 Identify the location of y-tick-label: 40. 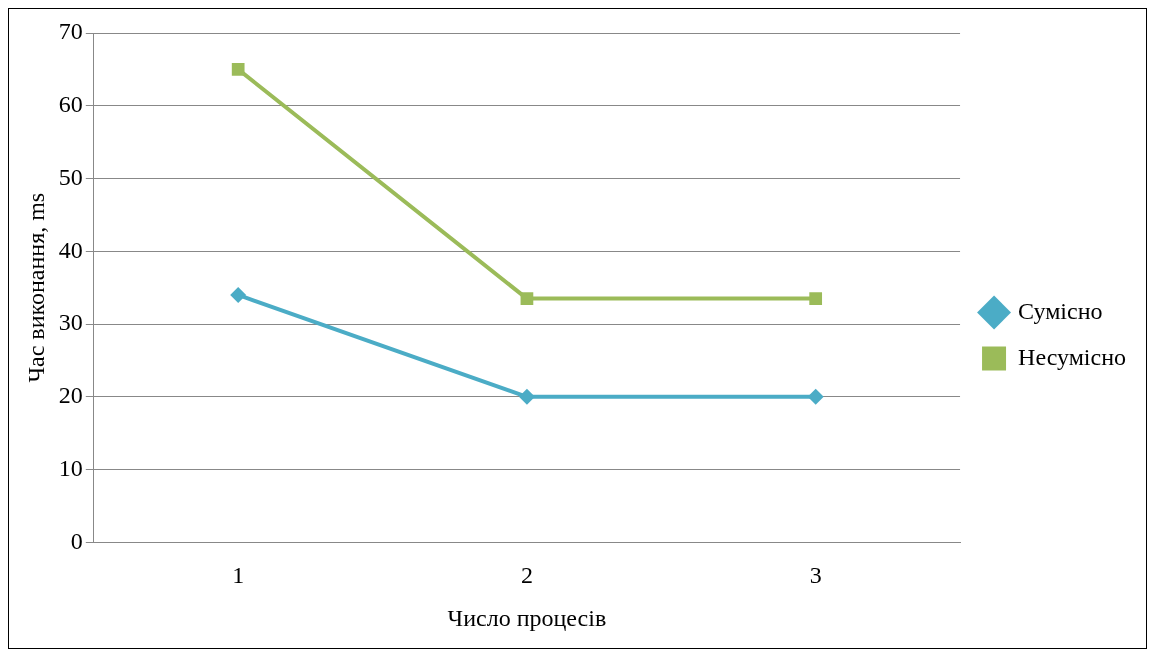
(70, 249).